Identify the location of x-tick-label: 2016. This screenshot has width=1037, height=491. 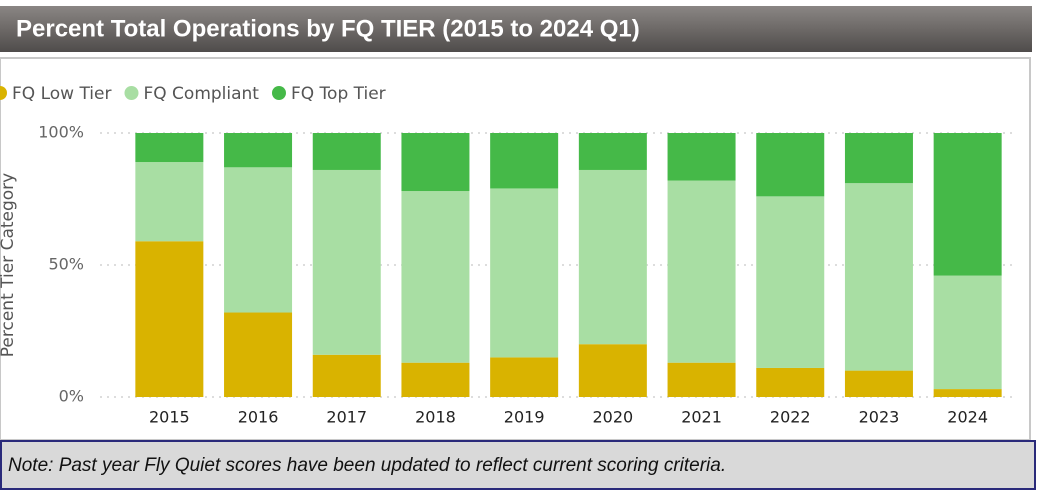
(258, 417).